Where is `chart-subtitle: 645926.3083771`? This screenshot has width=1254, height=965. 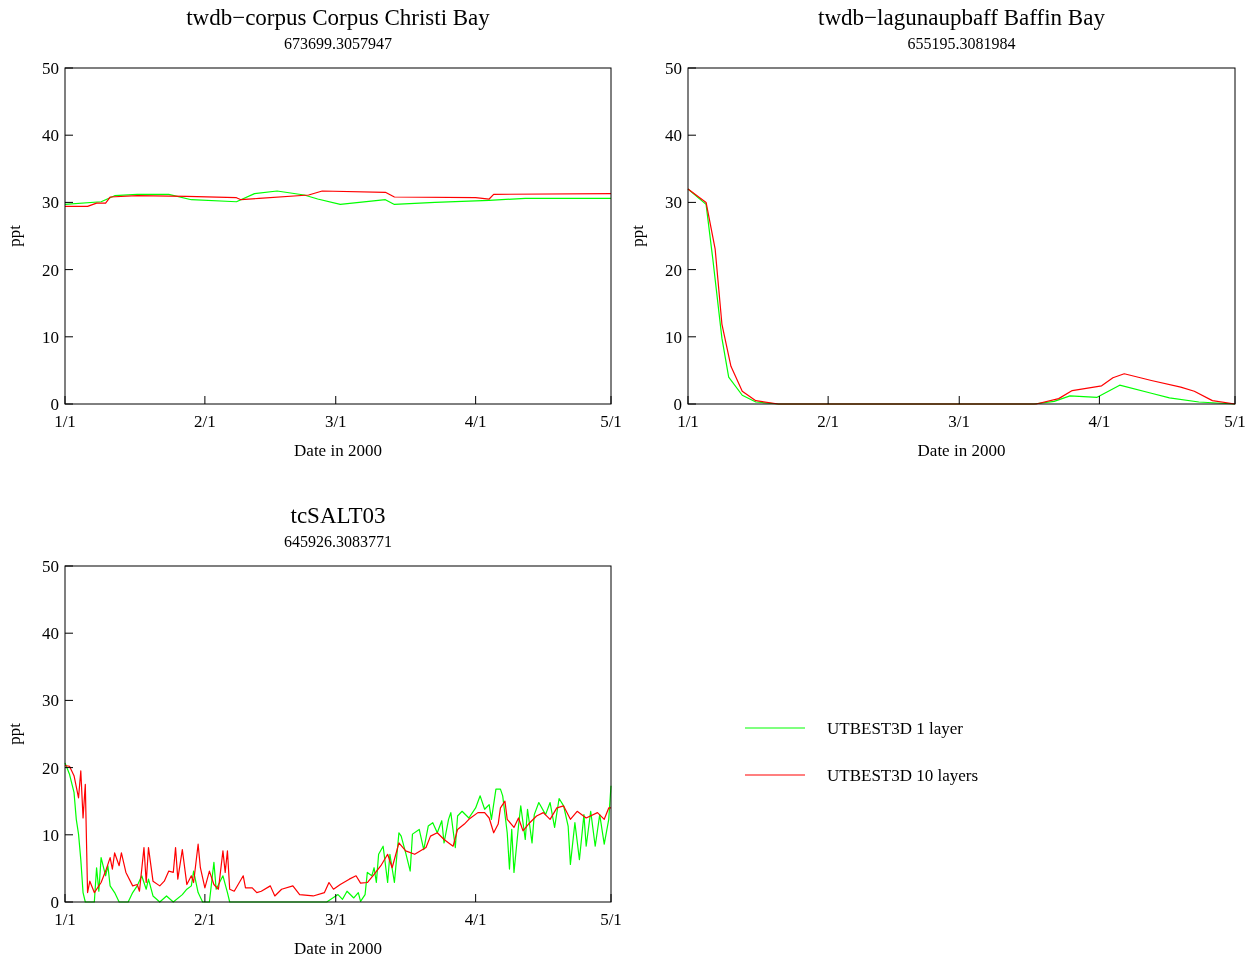
chart-subtitle: 645926.3083771 is located at coordinates (338, 541).